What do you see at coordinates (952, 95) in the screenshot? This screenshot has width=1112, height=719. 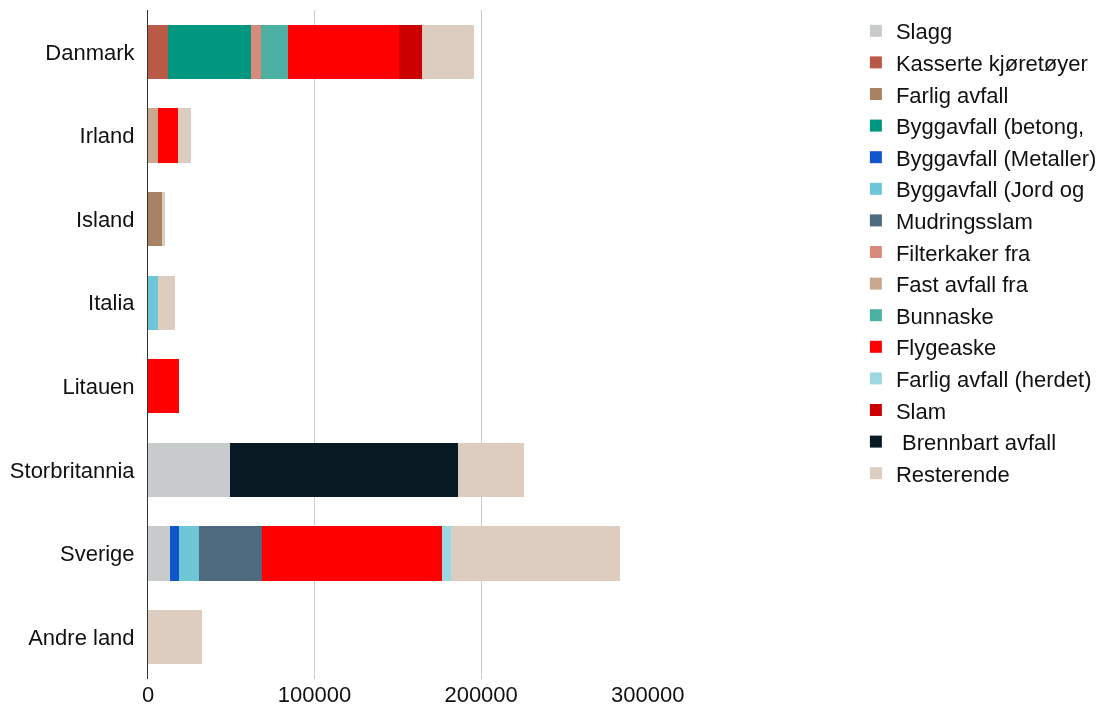 I see `legend-label: Farlig avfall` at bounding box center [952, 95].